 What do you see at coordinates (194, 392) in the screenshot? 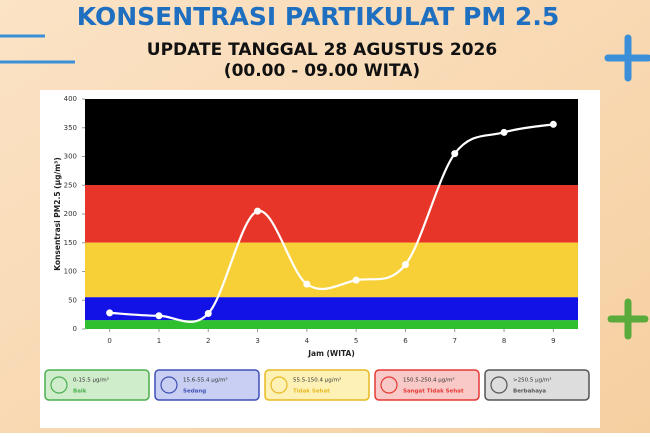
I see `legend-label: Sedang` at bounding box center [194, 392].